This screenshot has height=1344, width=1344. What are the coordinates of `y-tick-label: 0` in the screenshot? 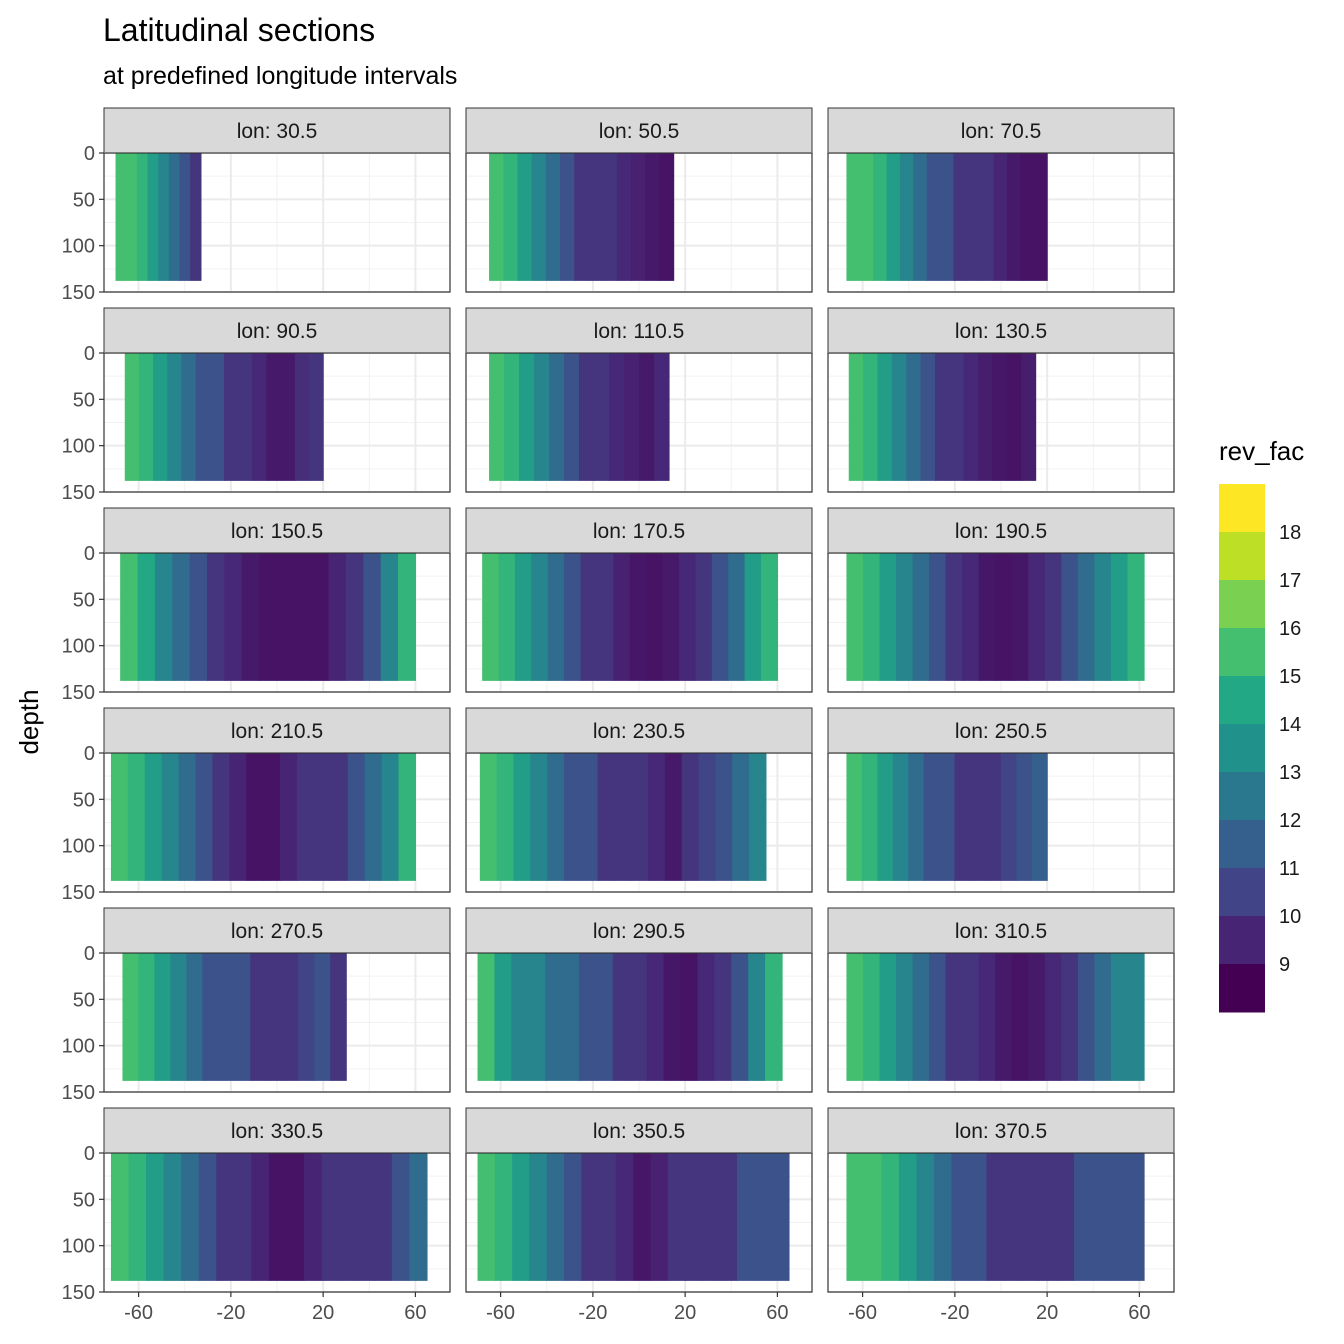 It's located at (89, 154).